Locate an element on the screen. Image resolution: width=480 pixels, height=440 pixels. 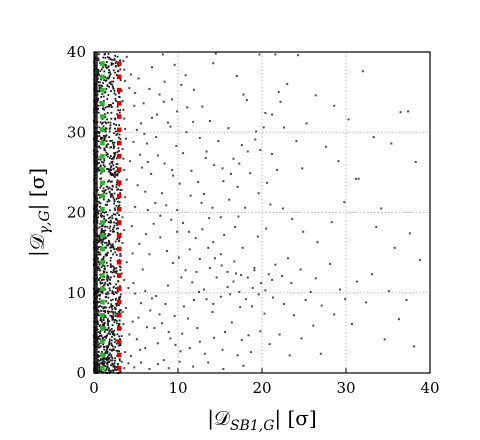
y-axis-label: |𝒟γ,G| [σ] is located at coordinates (39, 212).